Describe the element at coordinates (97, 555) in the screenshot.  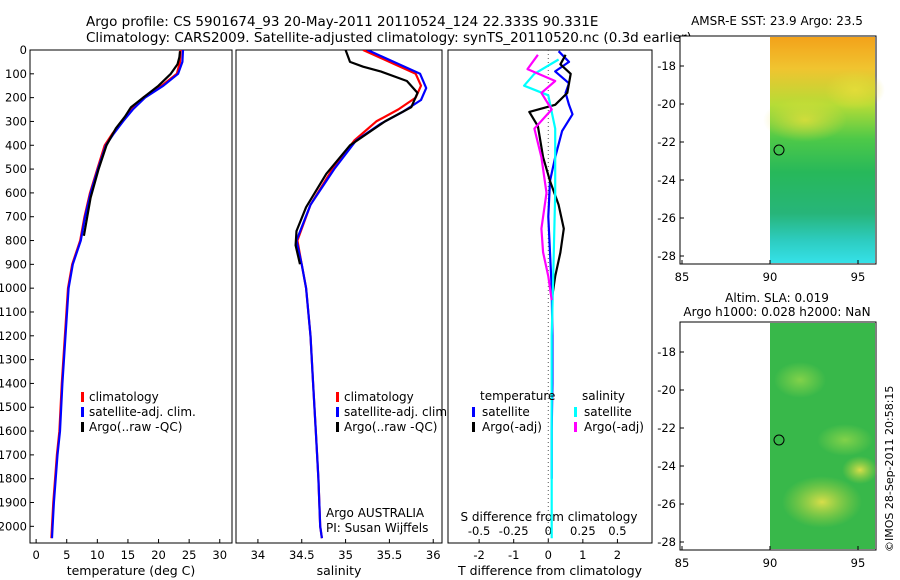
I see `temperature-xtick-label: 10` at that location.